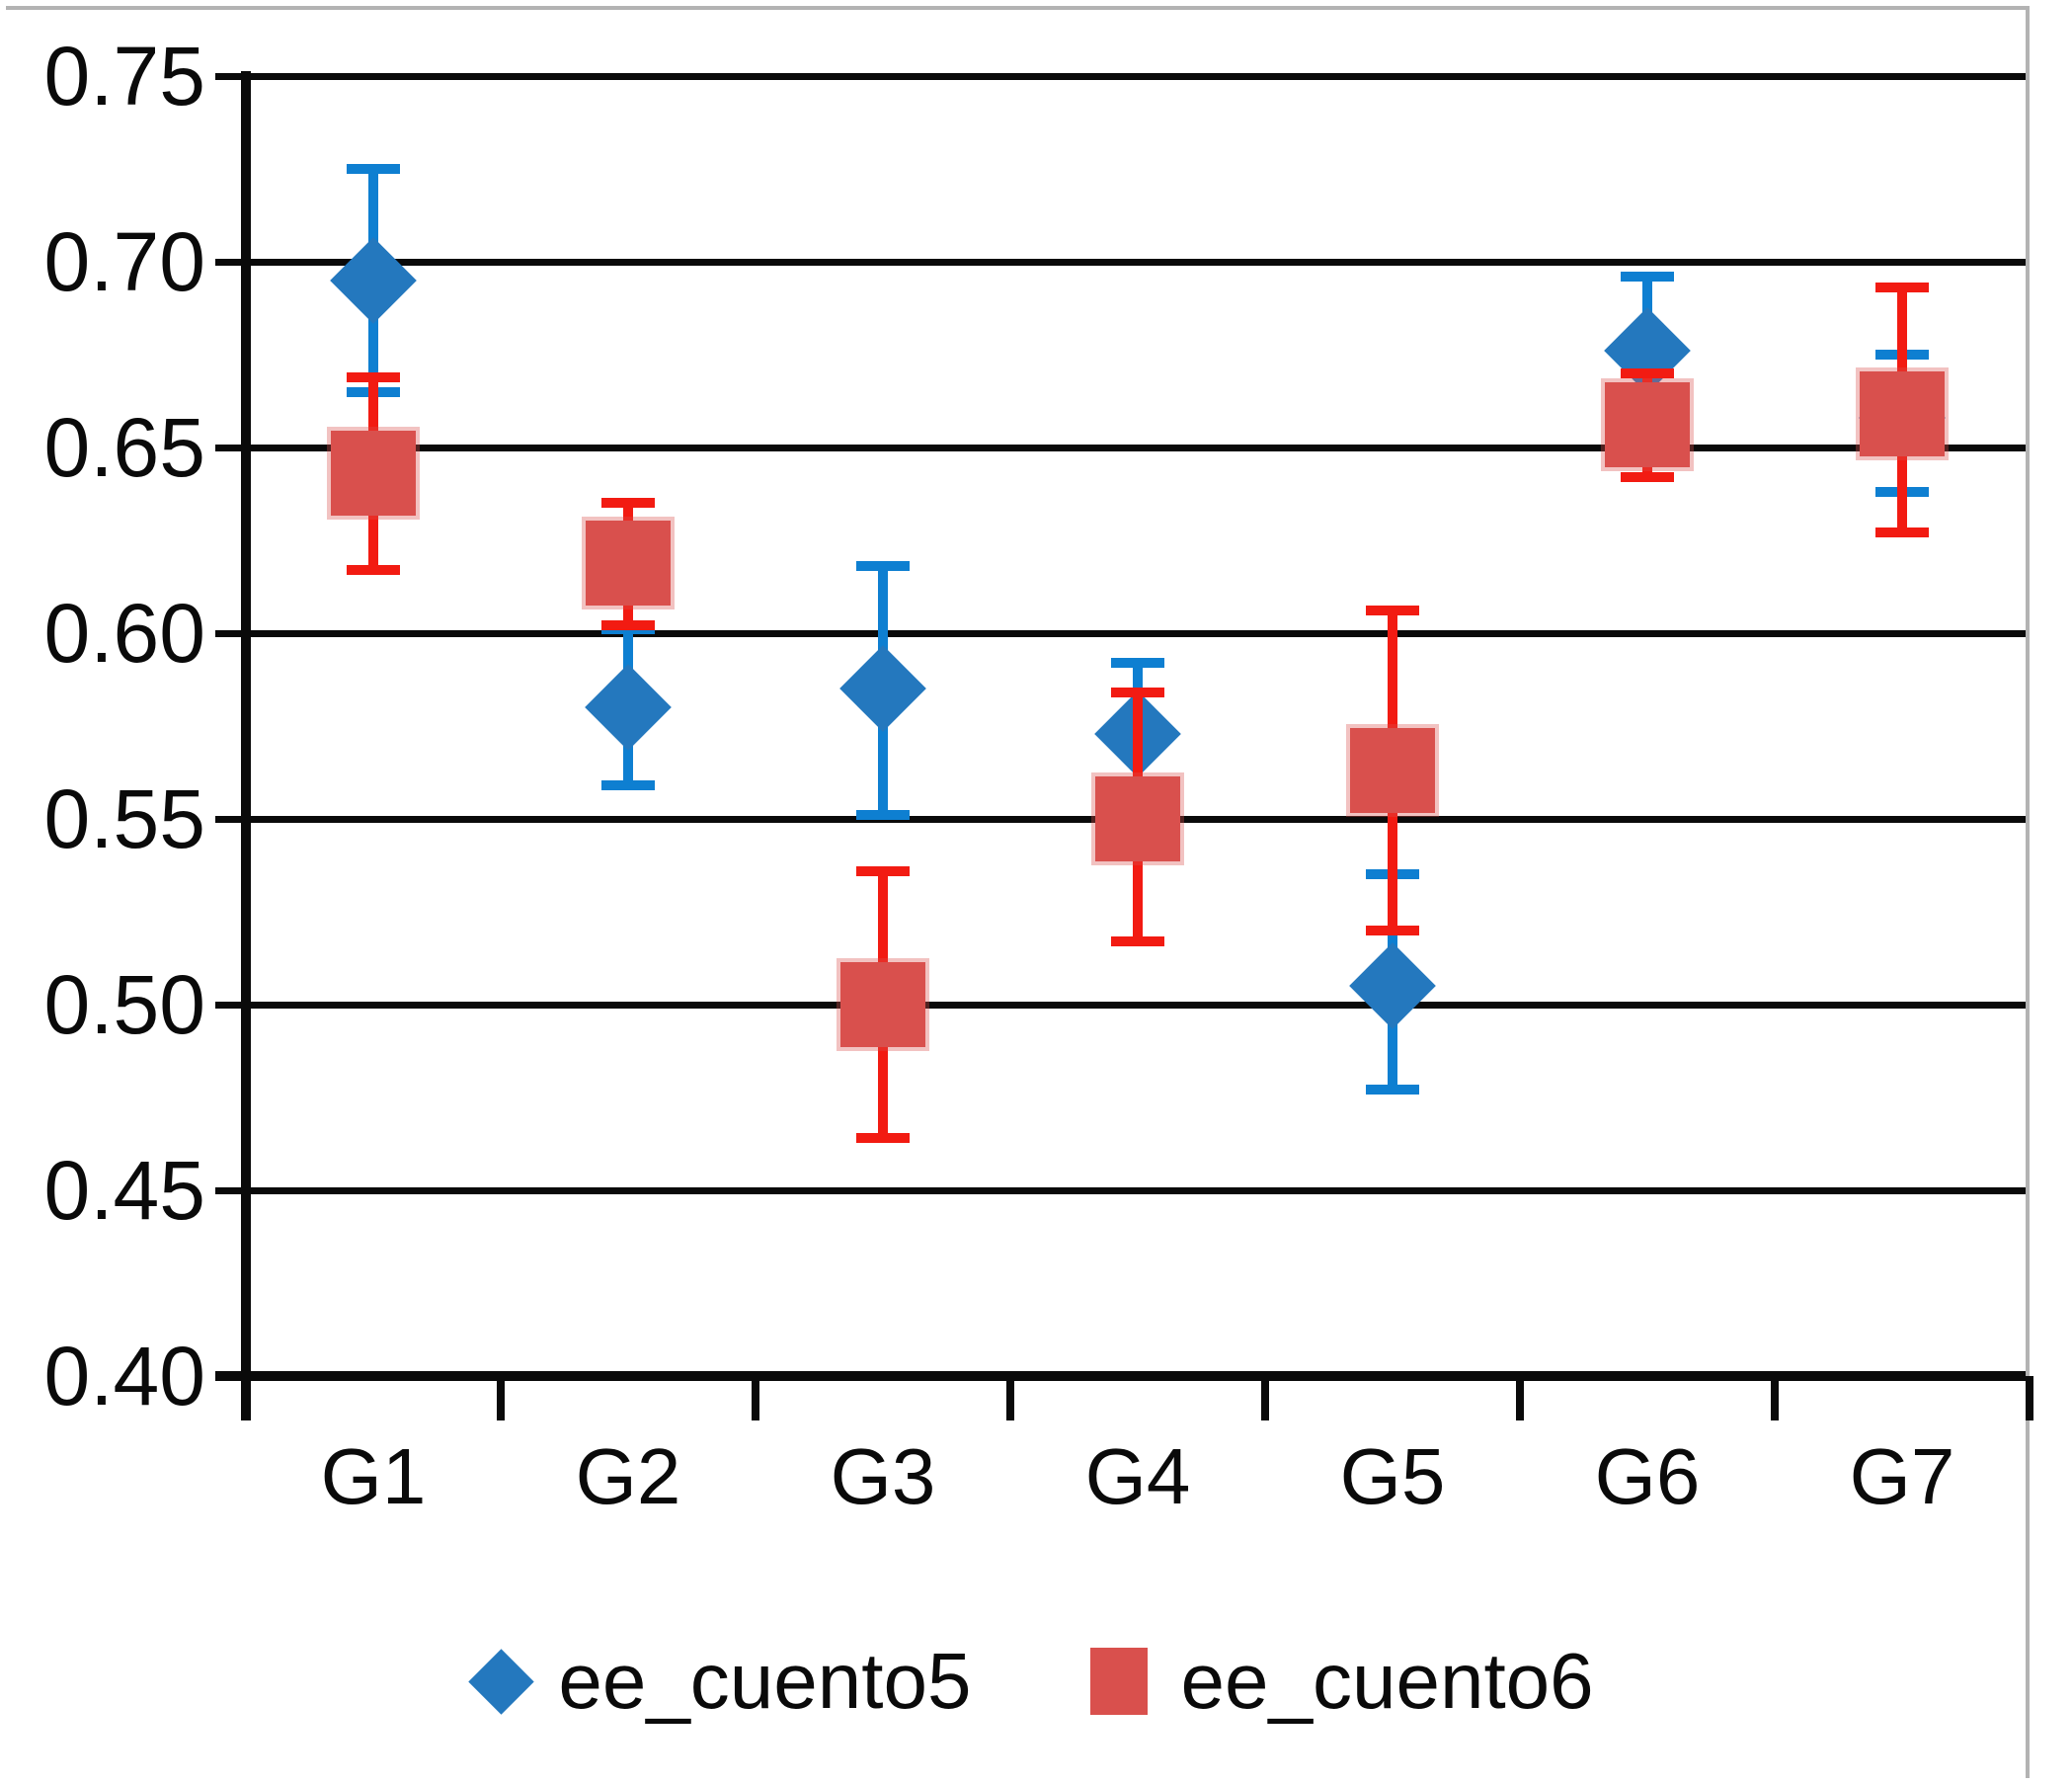  Describe the element at coordinates (1647, 425) in the screenshot. I see `data-point-ee_cuento6-G6` at that location.